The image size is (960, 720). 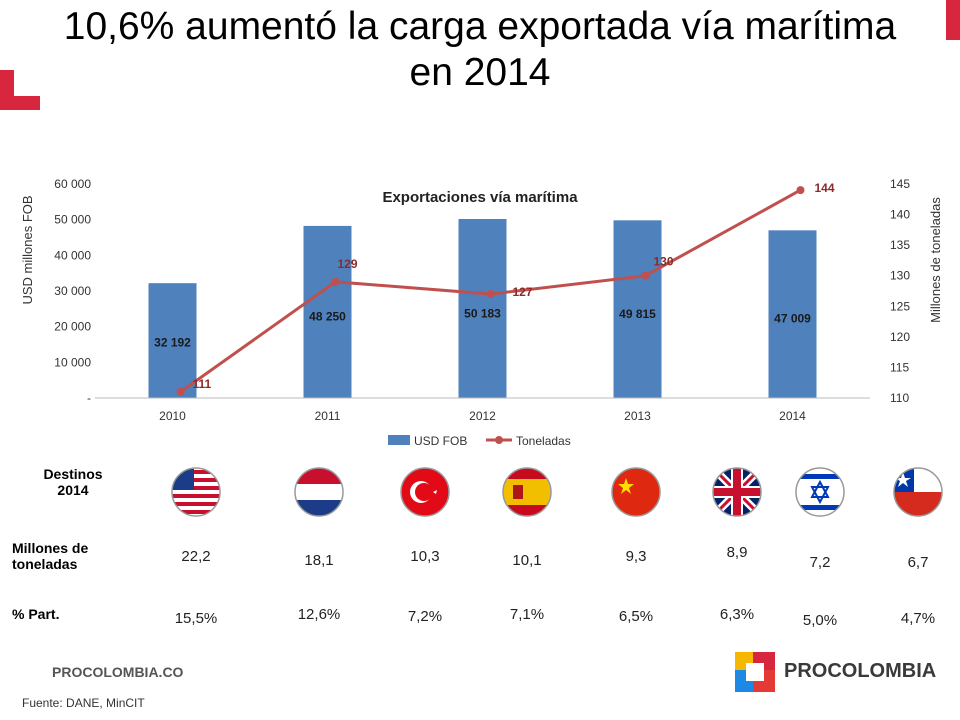 I want to click on y-tick-label: 60 000, so click(x=72, y=184).